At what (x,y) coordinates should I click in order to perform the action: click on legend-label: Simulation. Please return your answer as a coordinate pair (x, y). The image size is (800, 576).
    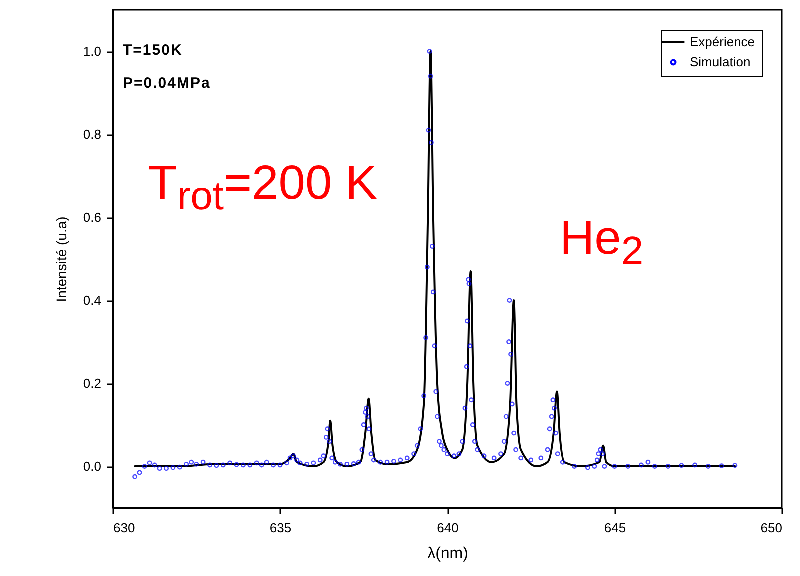
    Looking at the image, I should click on (720, 62).